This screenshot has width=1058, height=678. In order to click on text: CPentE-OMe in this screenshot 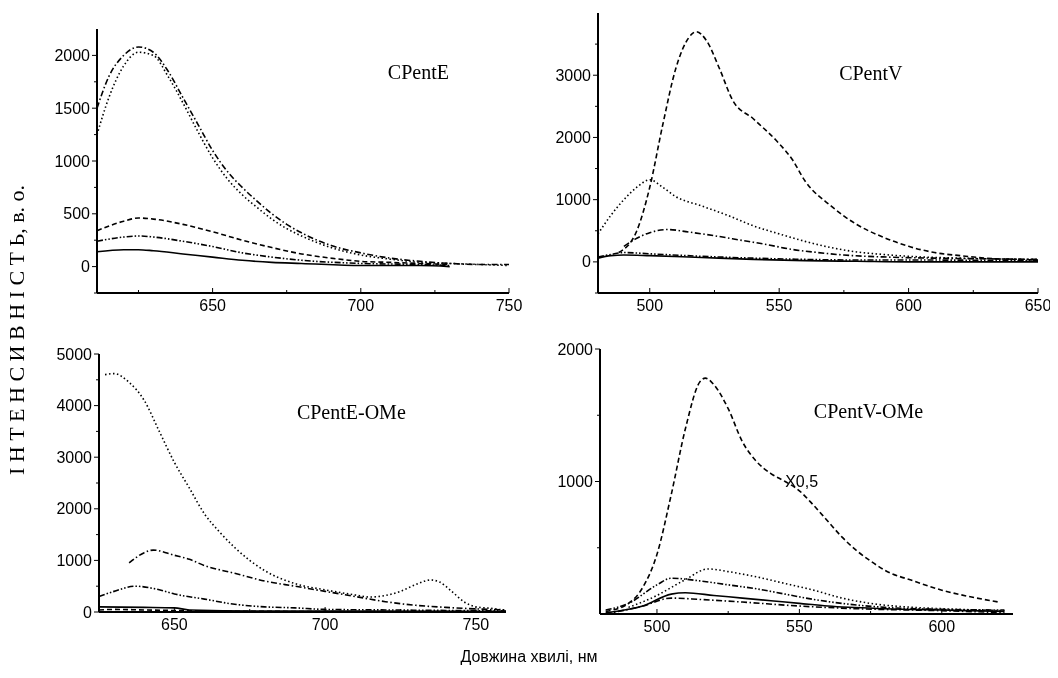, I will do `click(351, 411)`.